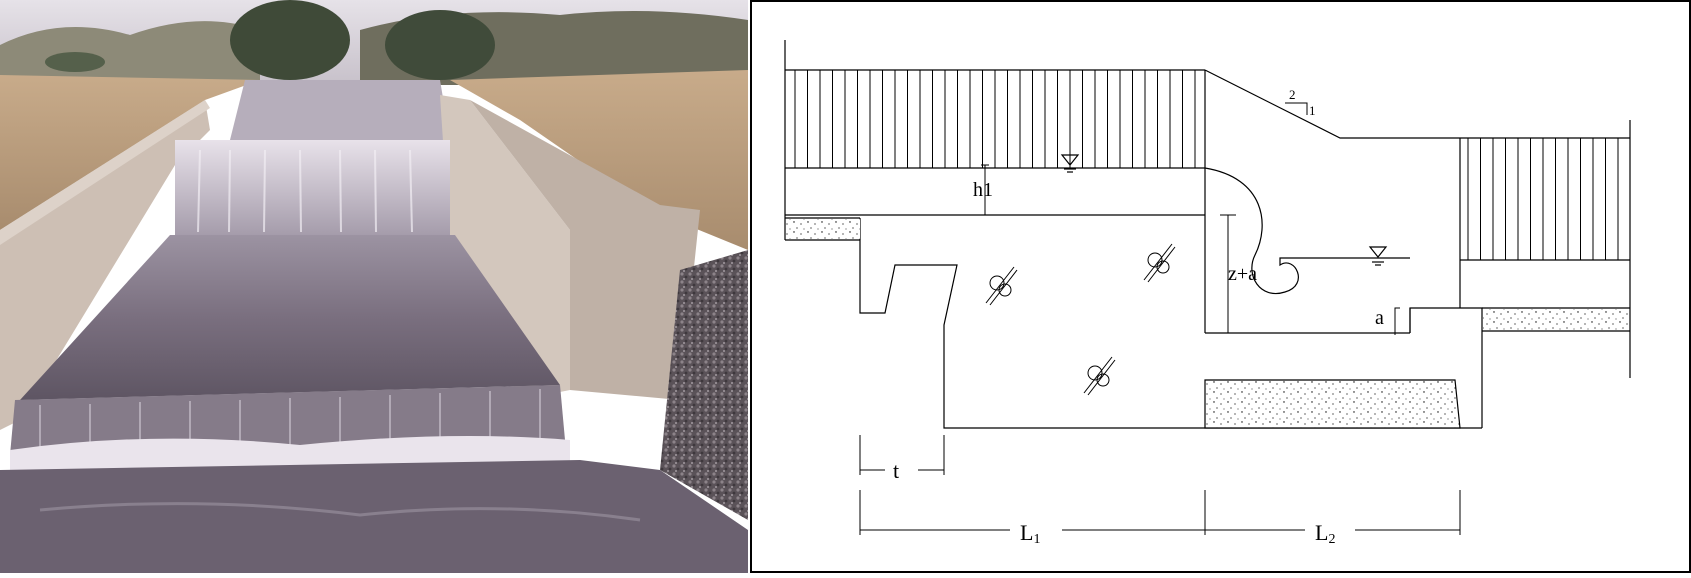  What do you see at coordinates (704, 385) in the screenshot?
I see `photo-riprap` at bounding box center [704, 385].